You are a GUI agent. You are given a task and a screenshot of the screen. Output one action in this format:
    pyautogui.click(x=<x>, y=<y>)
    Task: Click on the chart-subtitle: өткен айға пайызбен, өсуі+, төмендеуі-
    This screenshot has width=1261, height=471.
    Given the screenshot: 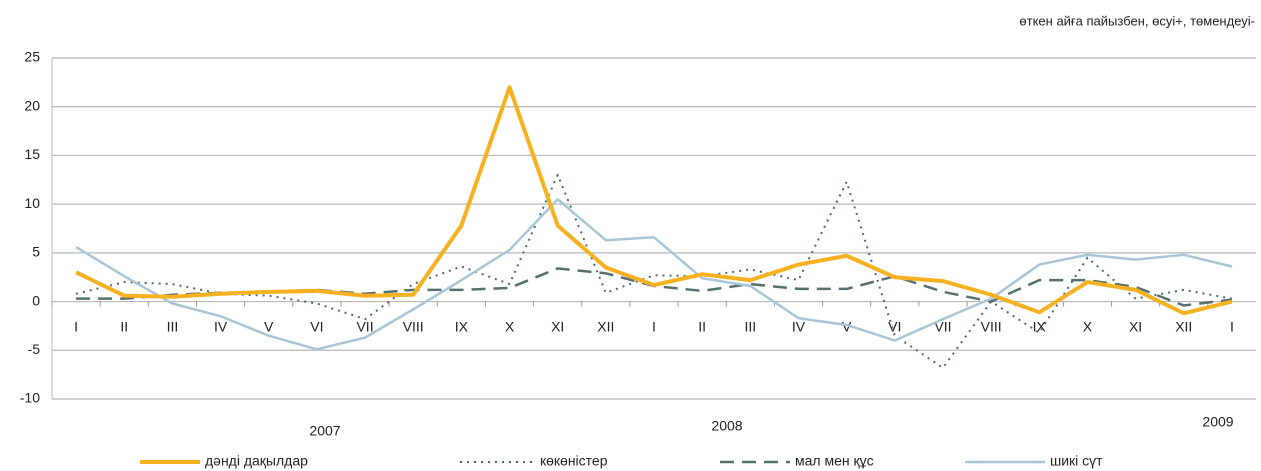 What is the action you would take?
    pyautogui.click(x=1137, y=20)
    